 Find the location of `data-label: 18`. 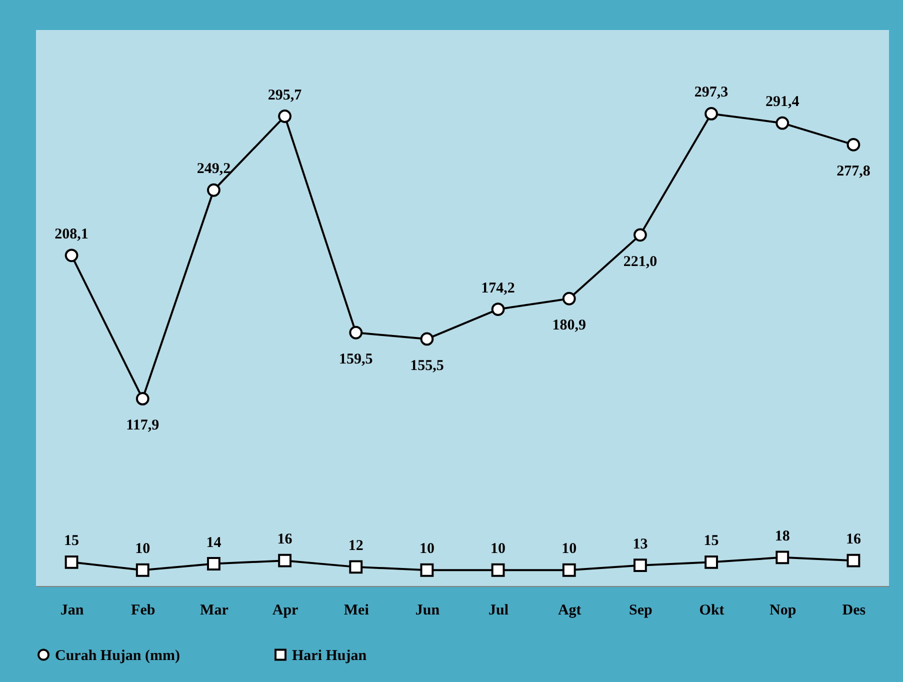

data-label: 18 is located at coordinates (782, 536).